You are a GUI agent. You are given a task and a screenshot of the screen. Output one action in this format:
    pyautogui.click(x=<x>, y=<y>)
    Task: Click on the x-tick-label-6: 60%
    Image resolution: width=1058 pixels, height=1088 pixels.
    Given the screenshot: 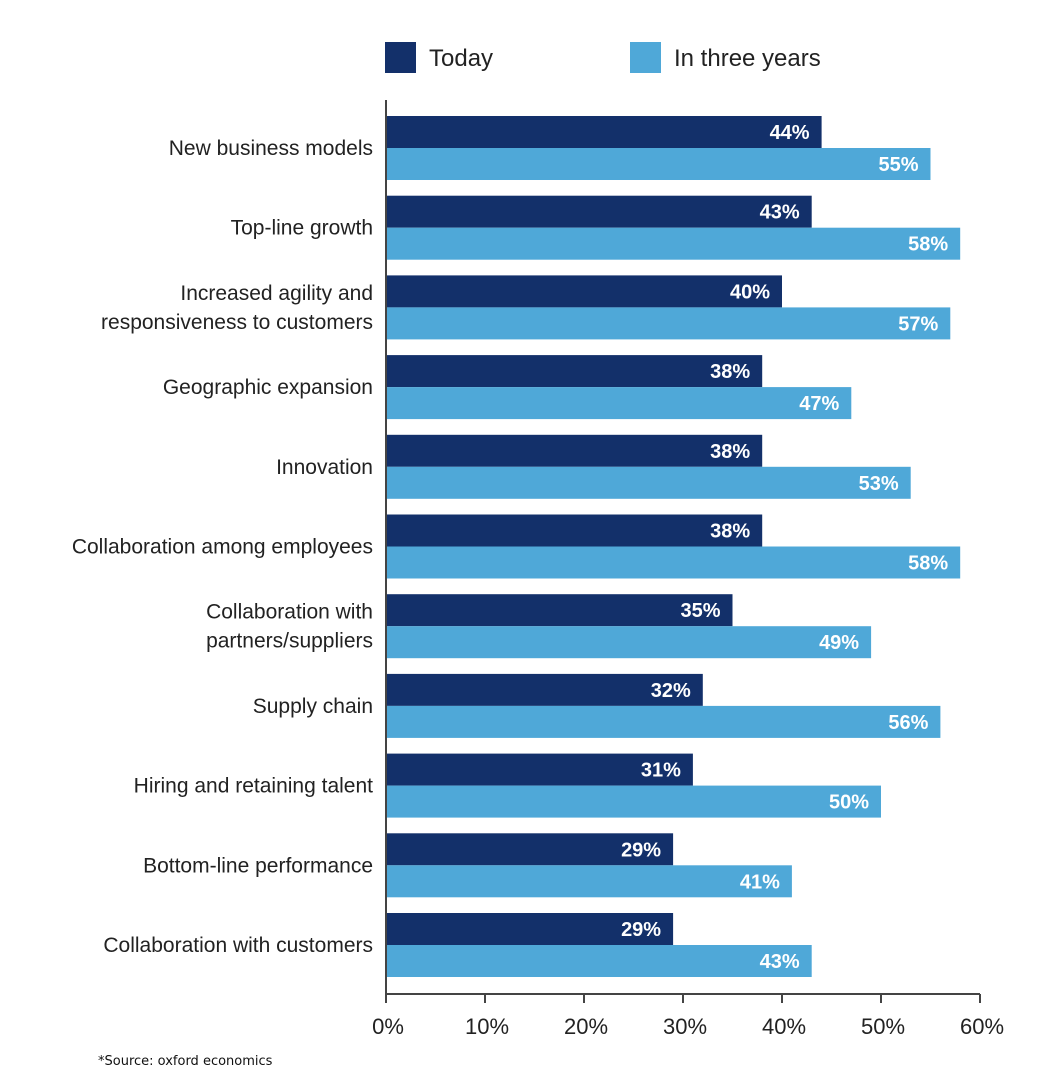 What is the action you would take?
    pyautogui.click(x=982, y=1026)
    